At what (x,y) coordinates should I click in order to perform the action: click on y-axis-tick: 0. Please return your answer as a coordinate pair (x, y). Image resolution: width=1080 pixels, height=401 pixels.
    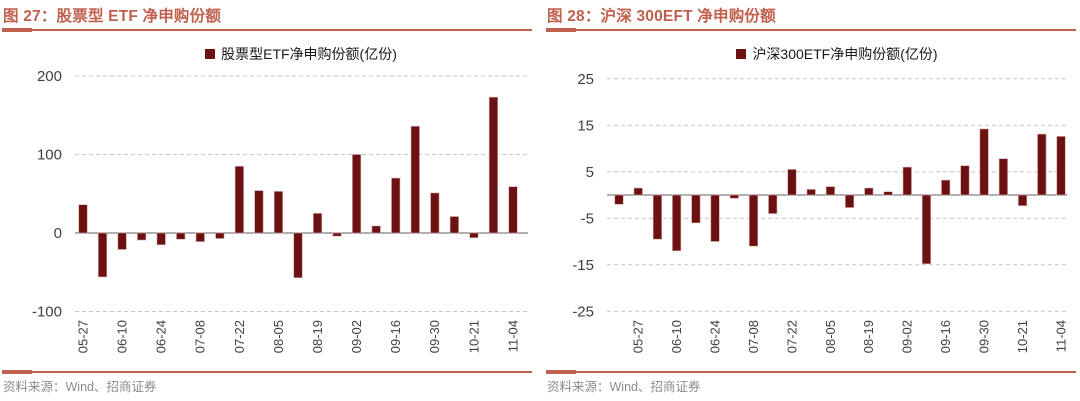
    Looking at the image, I should click on (58, 233).